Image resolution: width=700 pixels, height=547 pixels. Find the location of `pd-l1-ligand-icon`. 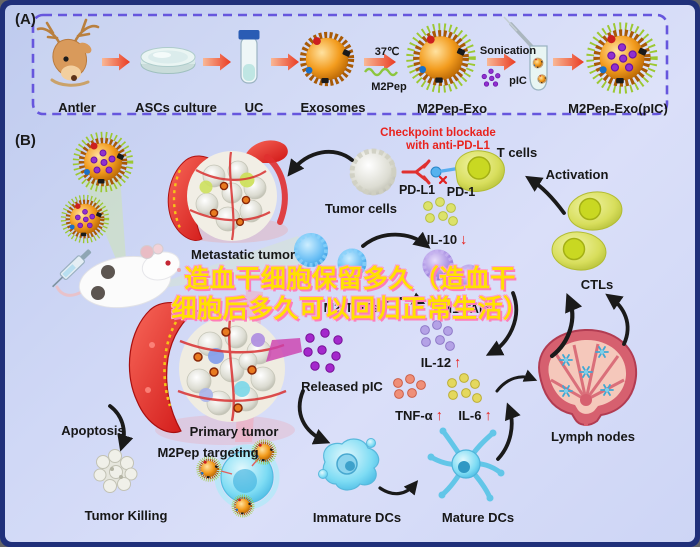

pd-l1-ligand-icon is located at coordinates (436, 172).